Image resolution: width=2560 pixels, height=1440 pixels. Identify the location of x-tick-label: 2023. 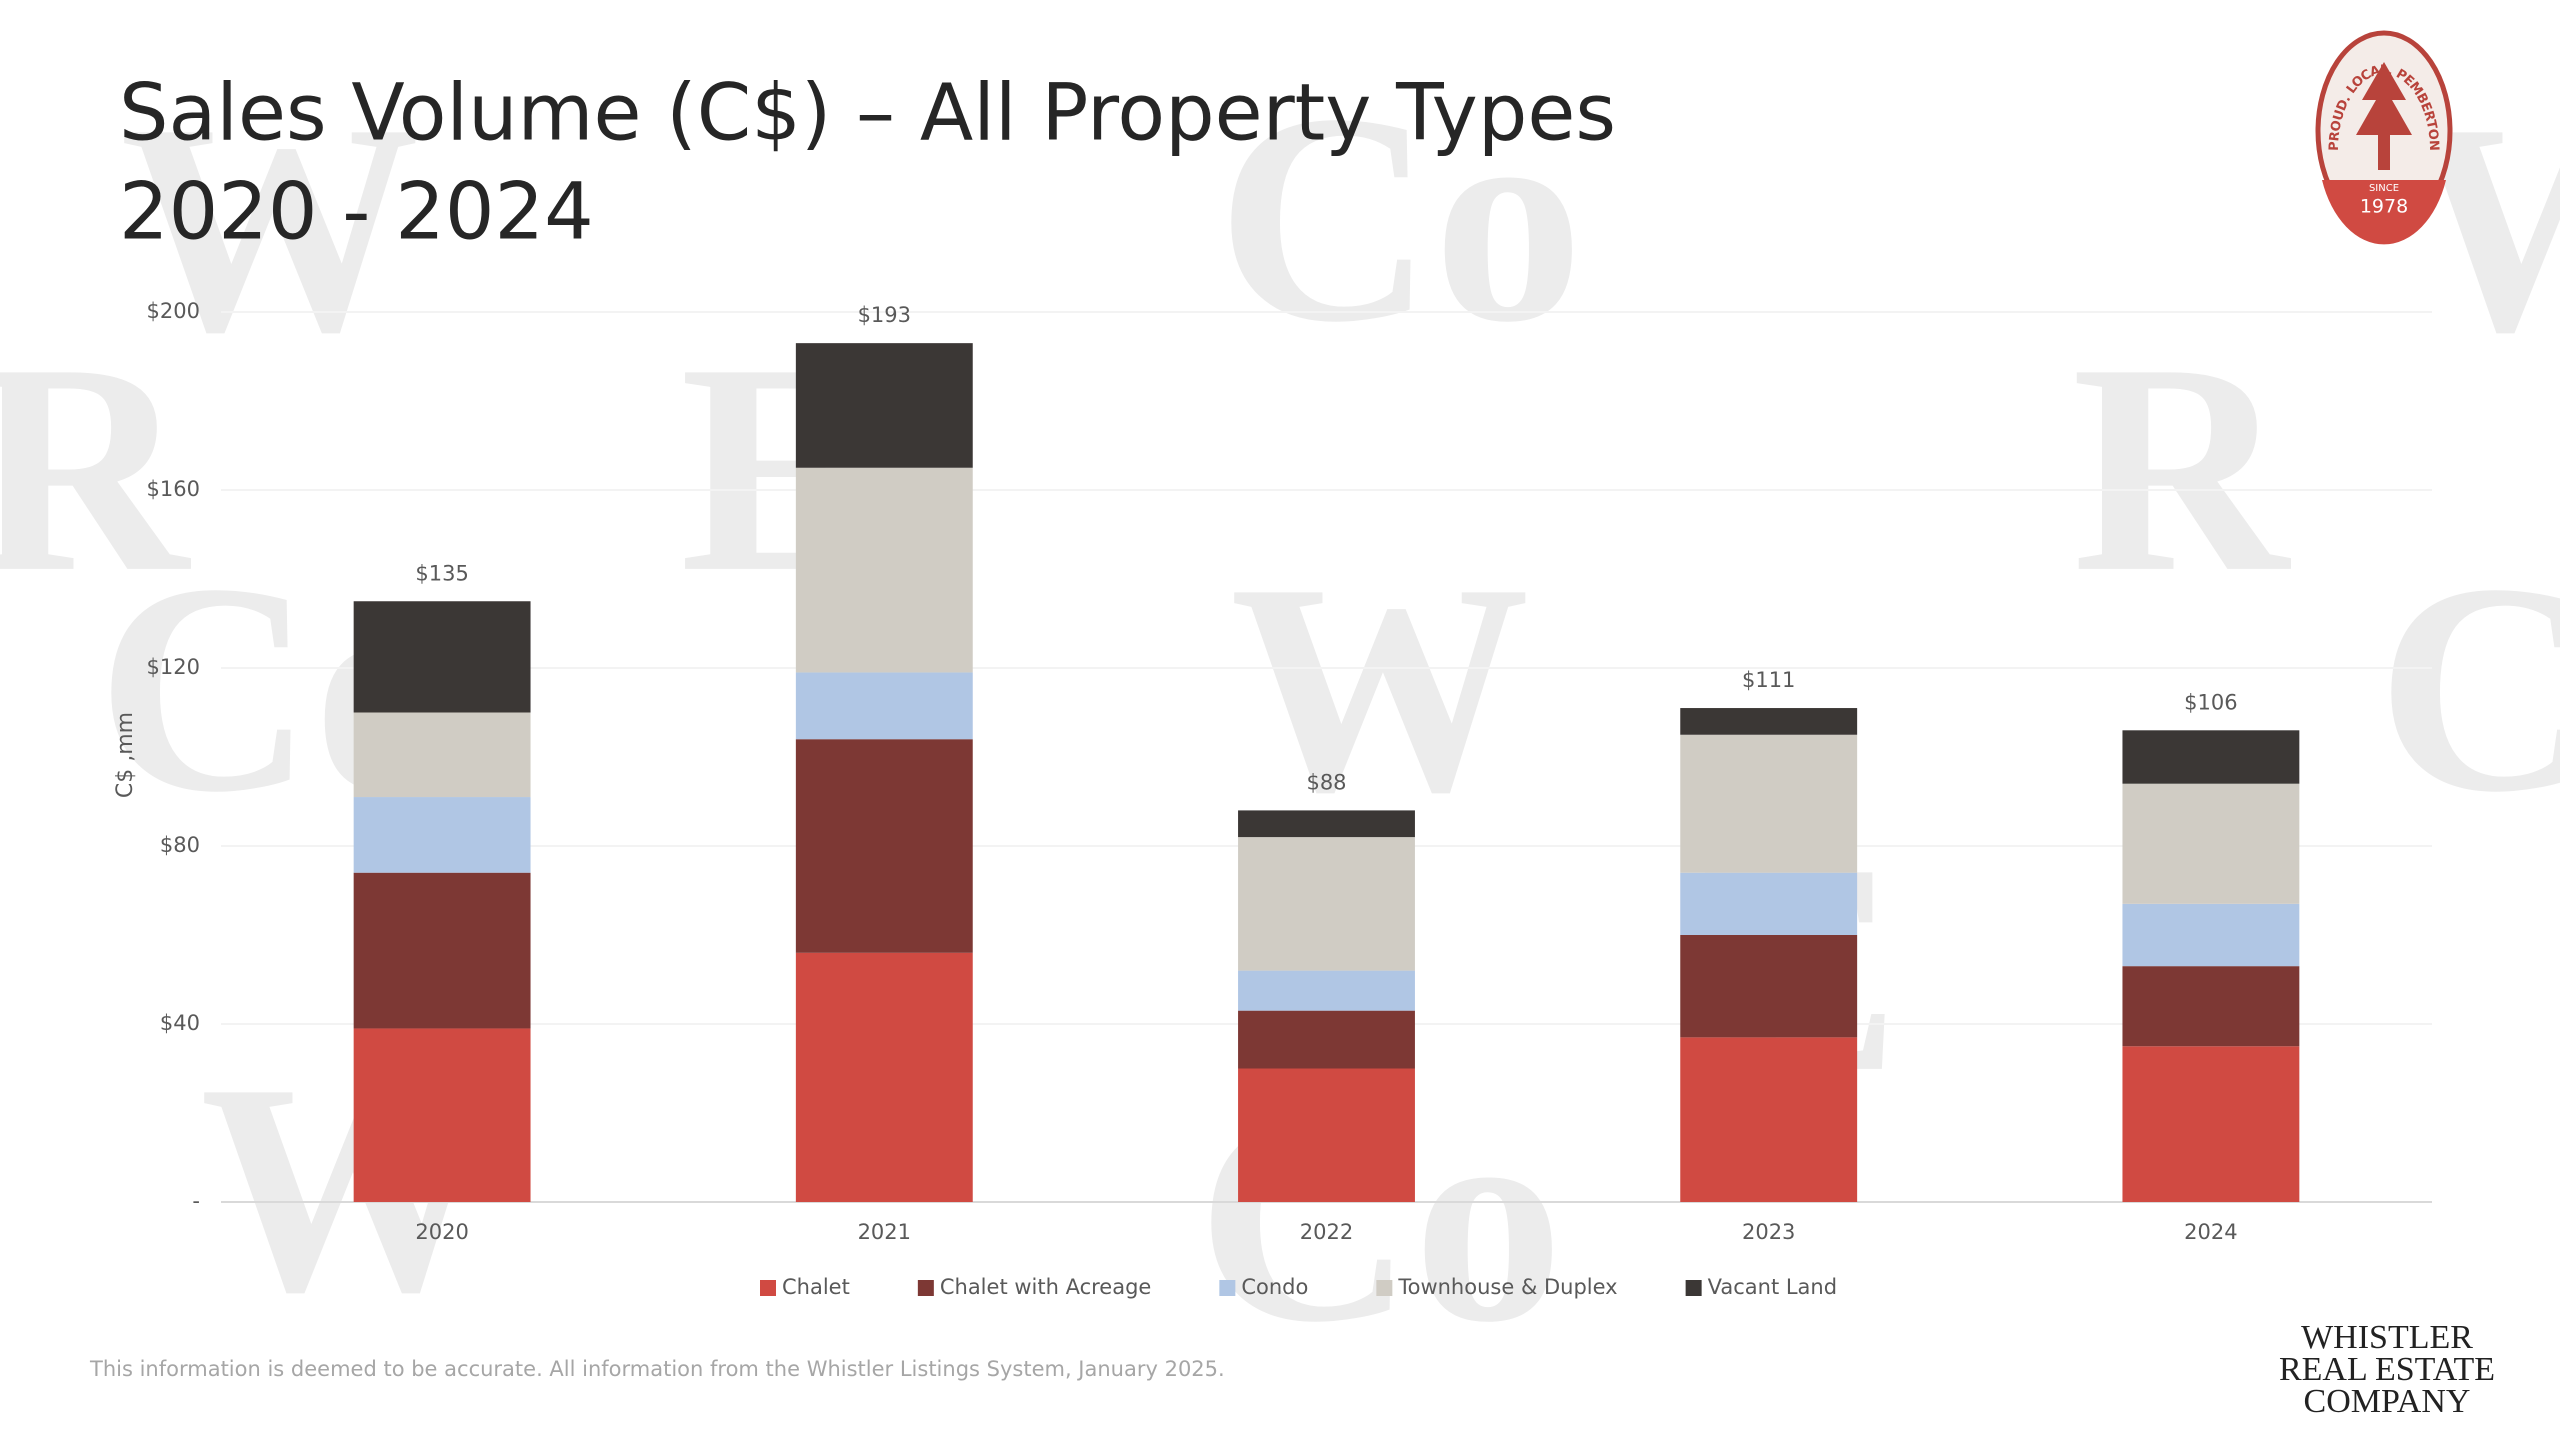
(1768, 1232).